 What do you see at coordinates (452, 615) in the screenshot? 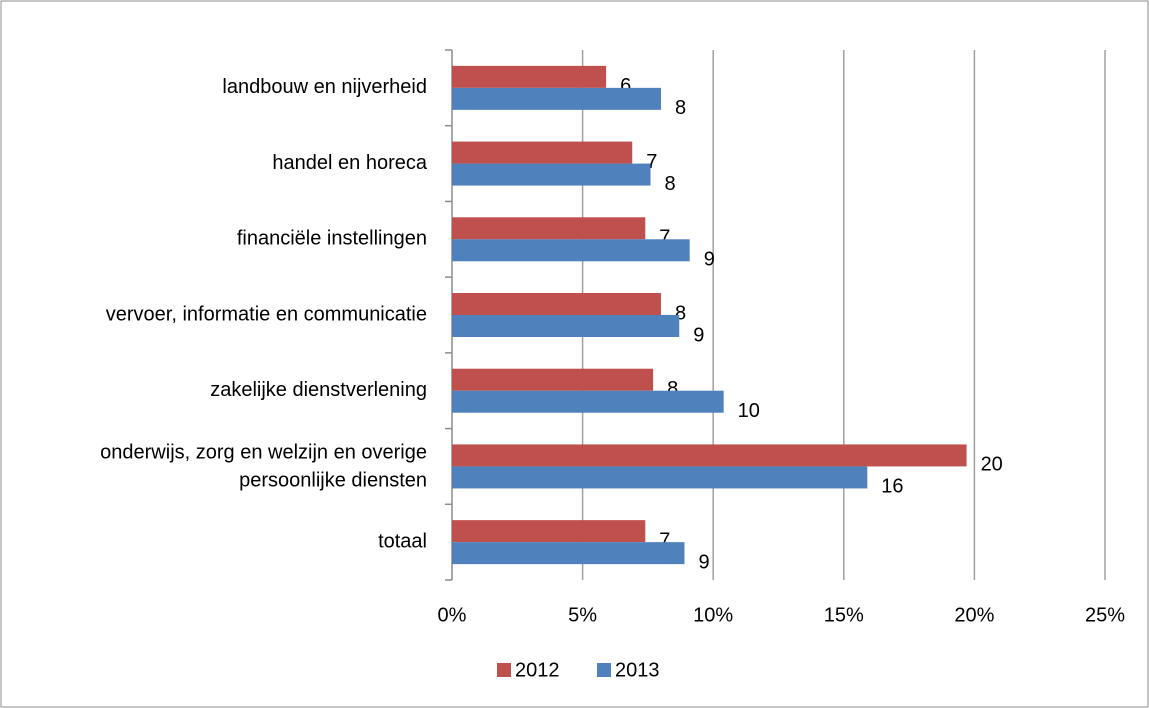
I see `x-tick-label: 0%` at bounding box center [452, 615].